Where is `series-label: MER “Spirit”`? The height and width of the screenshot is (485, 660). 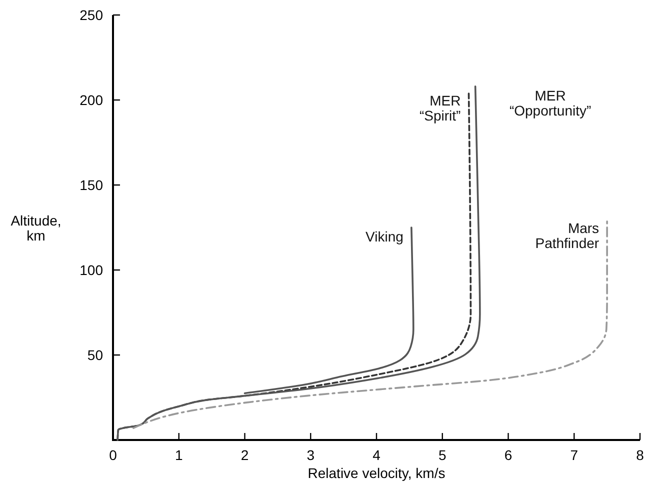 series-label: MER “Spirit” is located at coordinates (440, 108).